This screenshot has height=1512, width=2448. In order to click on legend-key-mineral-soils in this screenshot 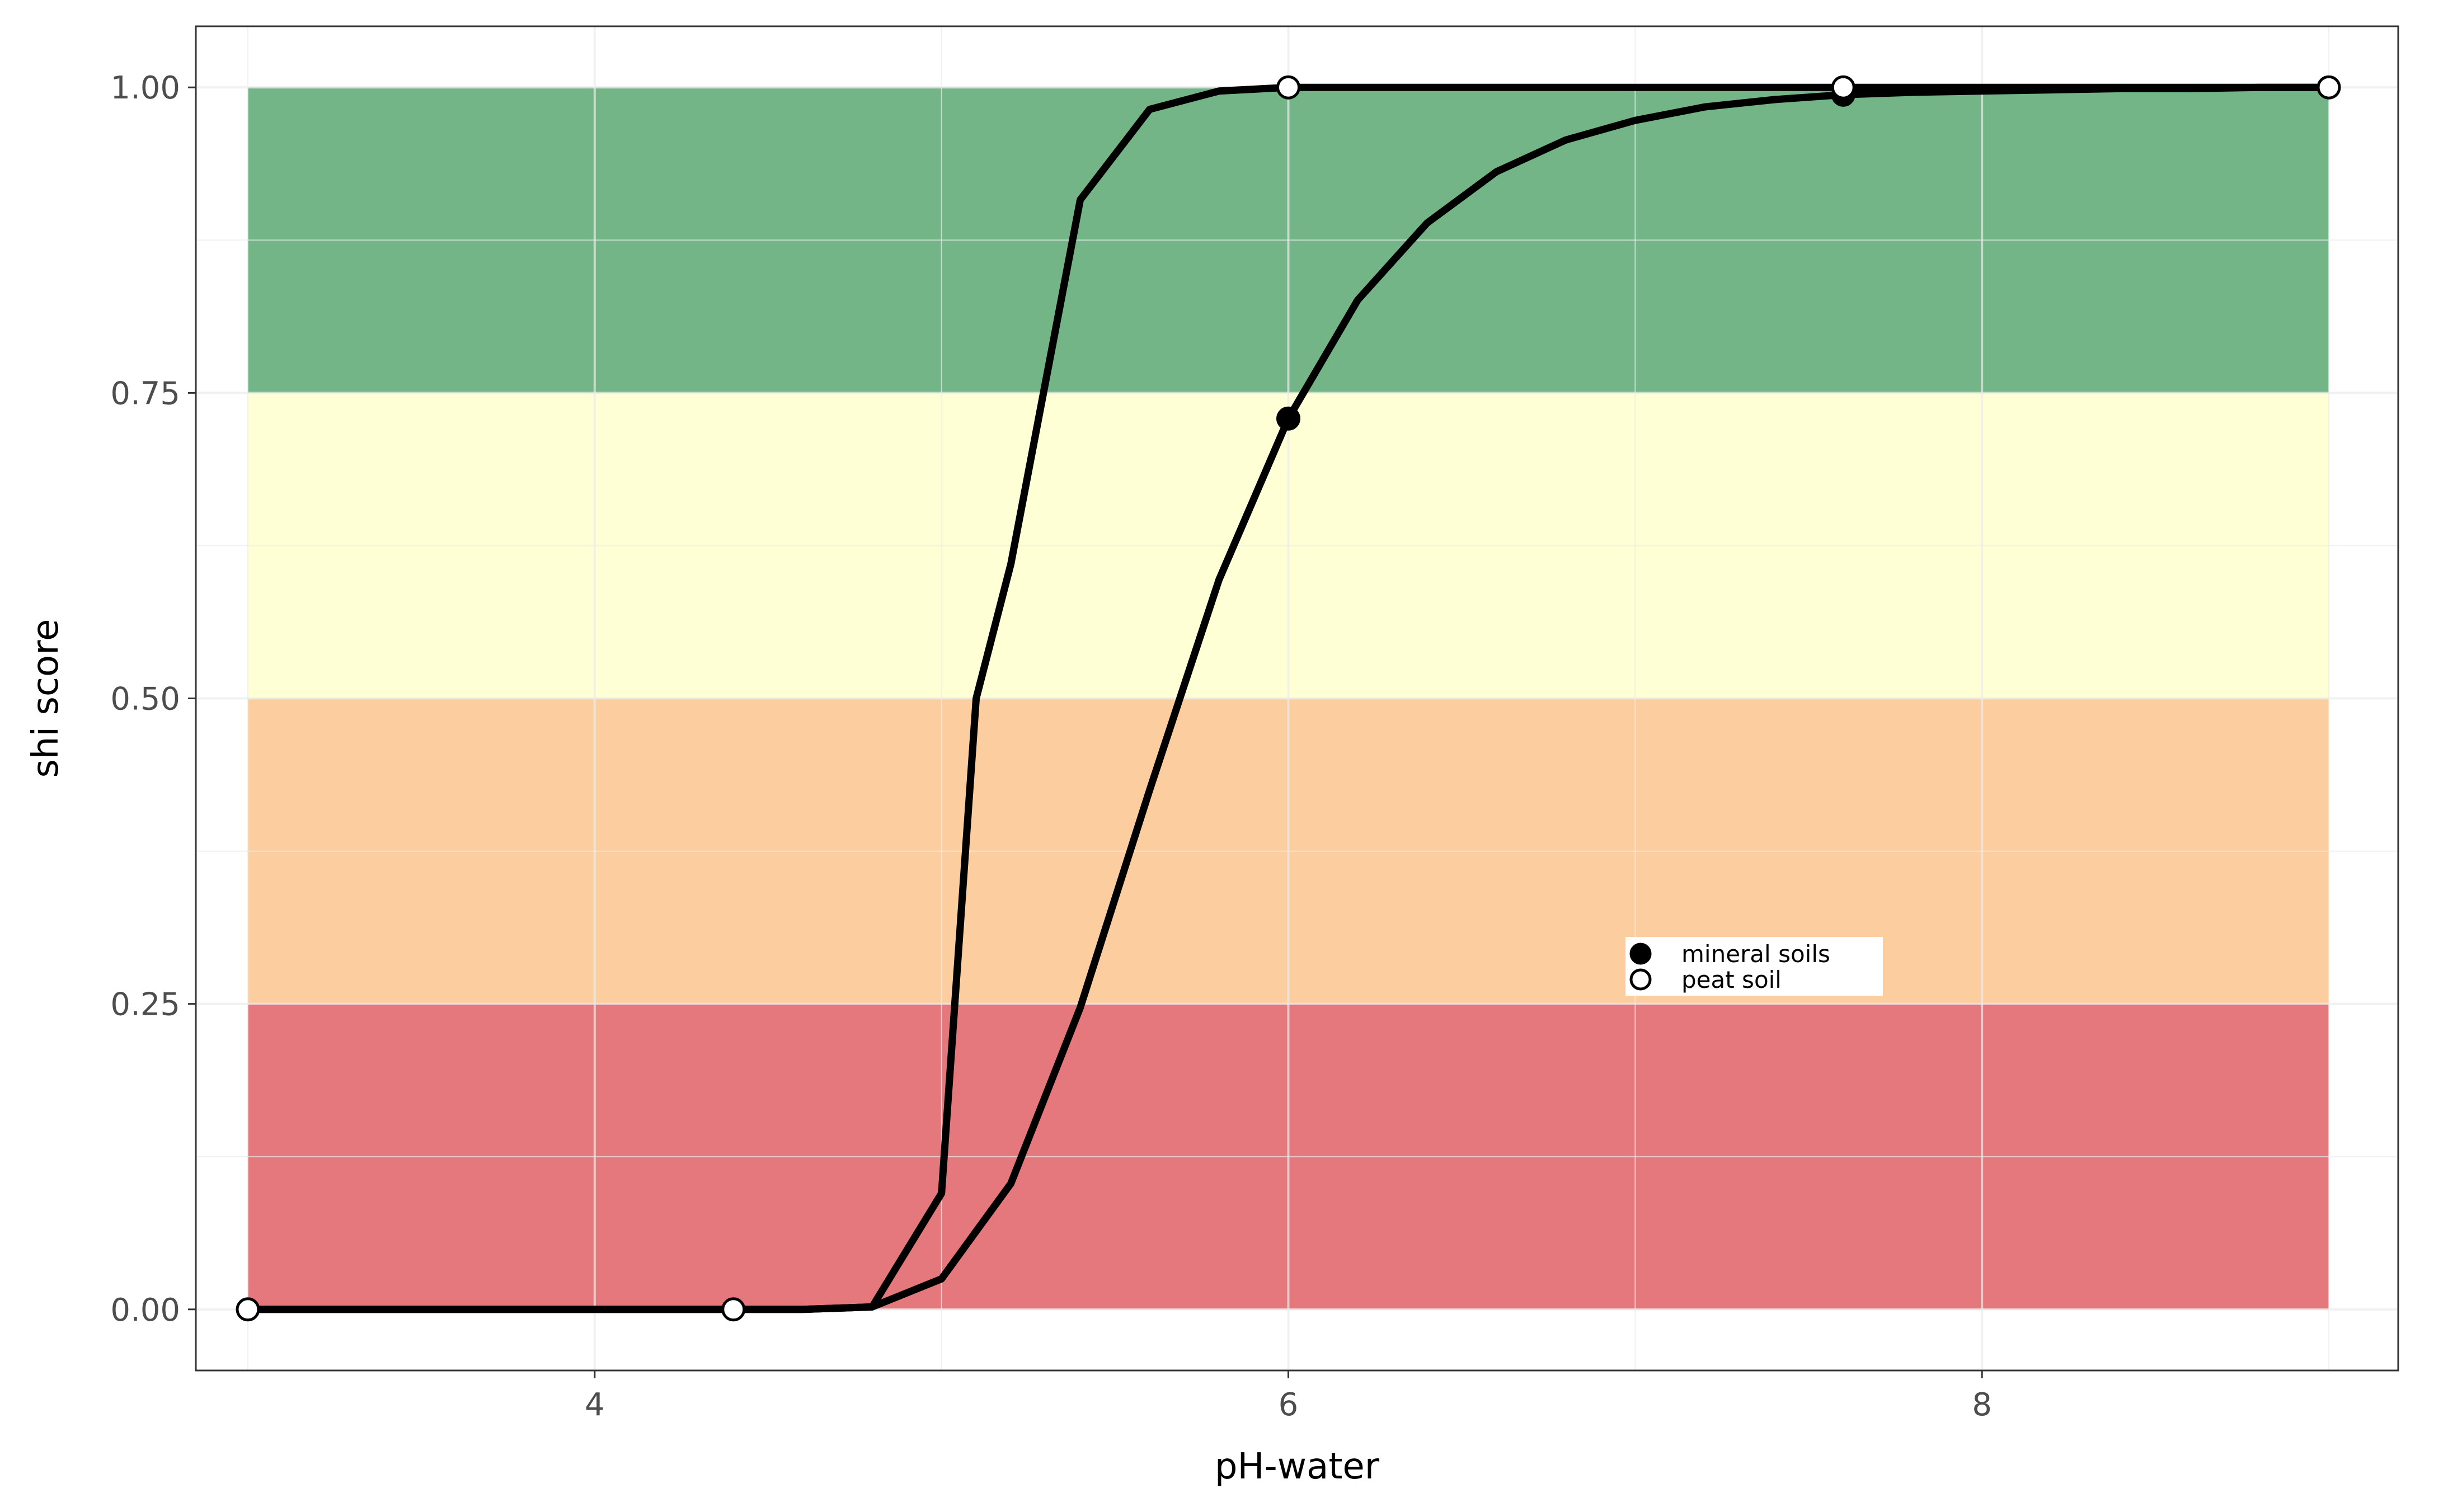, I will do `click(1640, 954)`.